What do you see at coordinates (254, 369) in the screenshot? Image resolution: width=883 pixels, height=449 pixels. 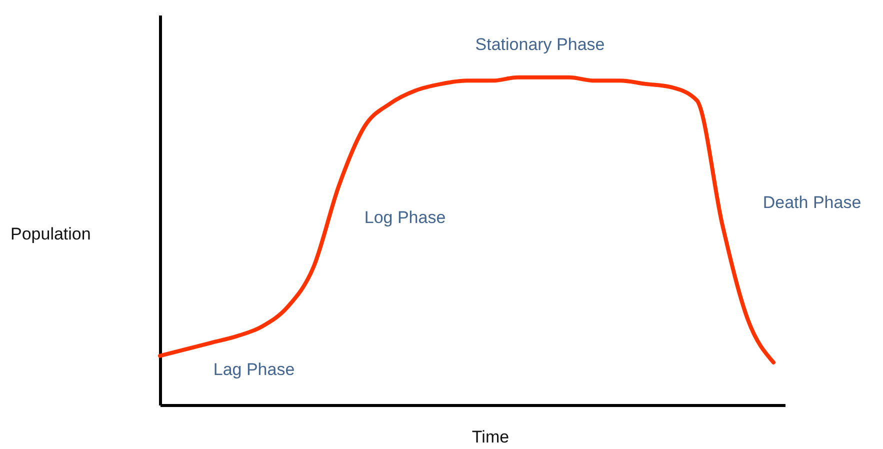 I see `annotation: Lag Phase` at bounding box center [254, 369].